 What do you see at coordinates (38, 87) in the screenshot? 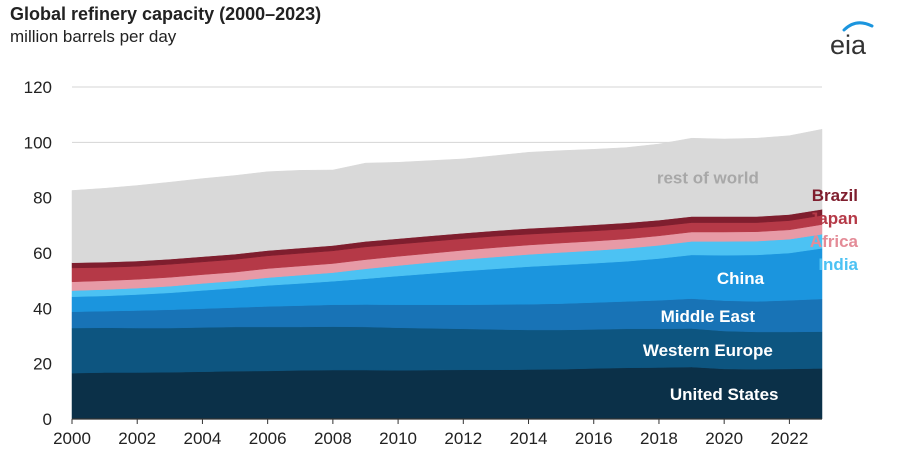
I see `y-tick-label: 120` at bounding box center [38, 87].